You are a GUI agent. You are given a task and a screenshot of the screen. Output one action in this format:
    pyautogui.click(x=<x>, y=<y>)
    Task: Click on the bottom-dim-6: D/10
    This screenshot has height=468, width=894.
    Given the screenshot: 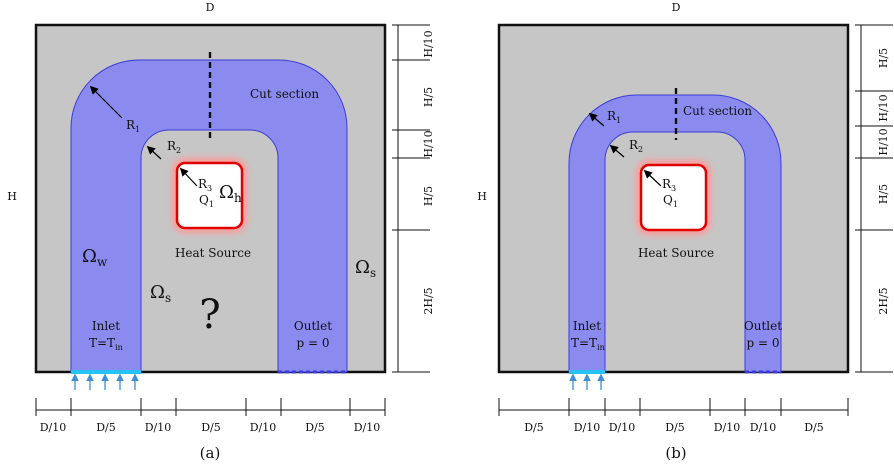 What is the action you would take?
    pyautogui.click(x=367, y=427)
    